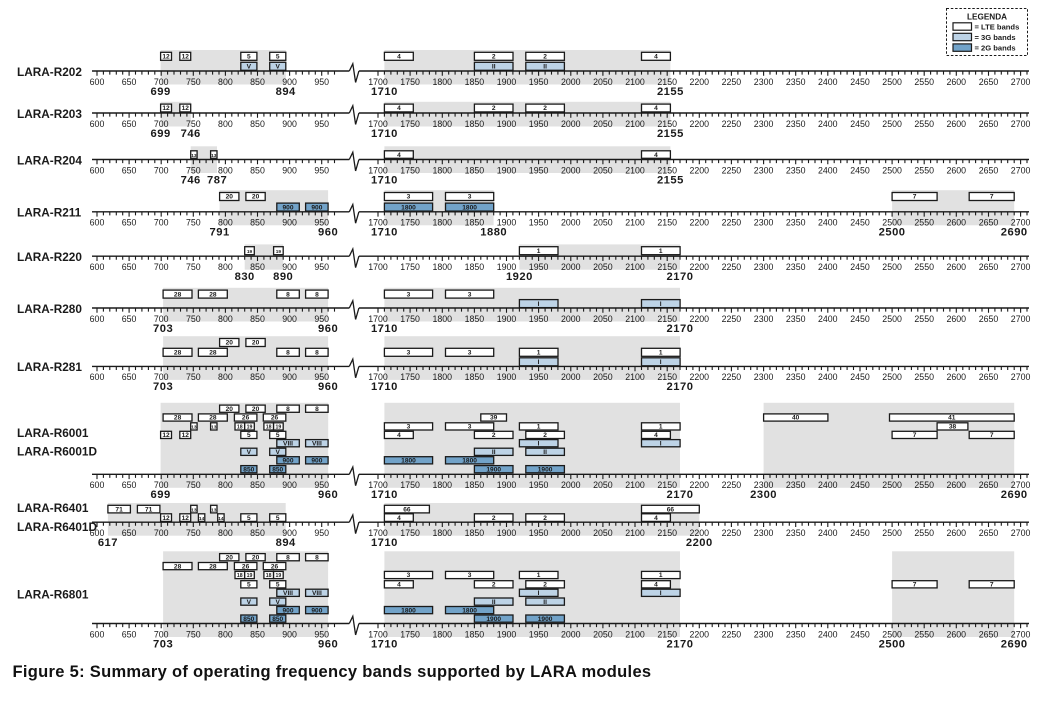 The height and width of the screenshot is (707, 1059). I want to click on svg-text: 2170, so click(680, 329).